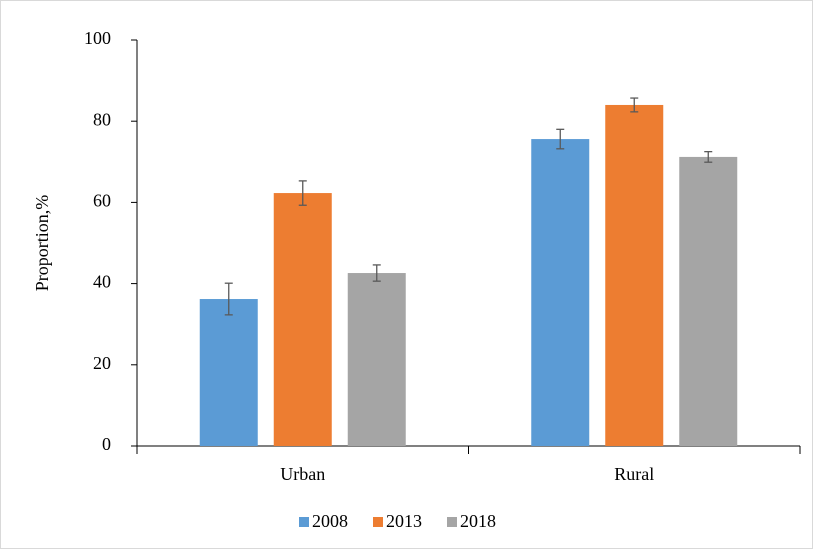 The height and width of the screenshot is (549, 813). Describe the element at coordinates (102, 201) in the screenshot. I see `y-tick-label: 60` at that location.